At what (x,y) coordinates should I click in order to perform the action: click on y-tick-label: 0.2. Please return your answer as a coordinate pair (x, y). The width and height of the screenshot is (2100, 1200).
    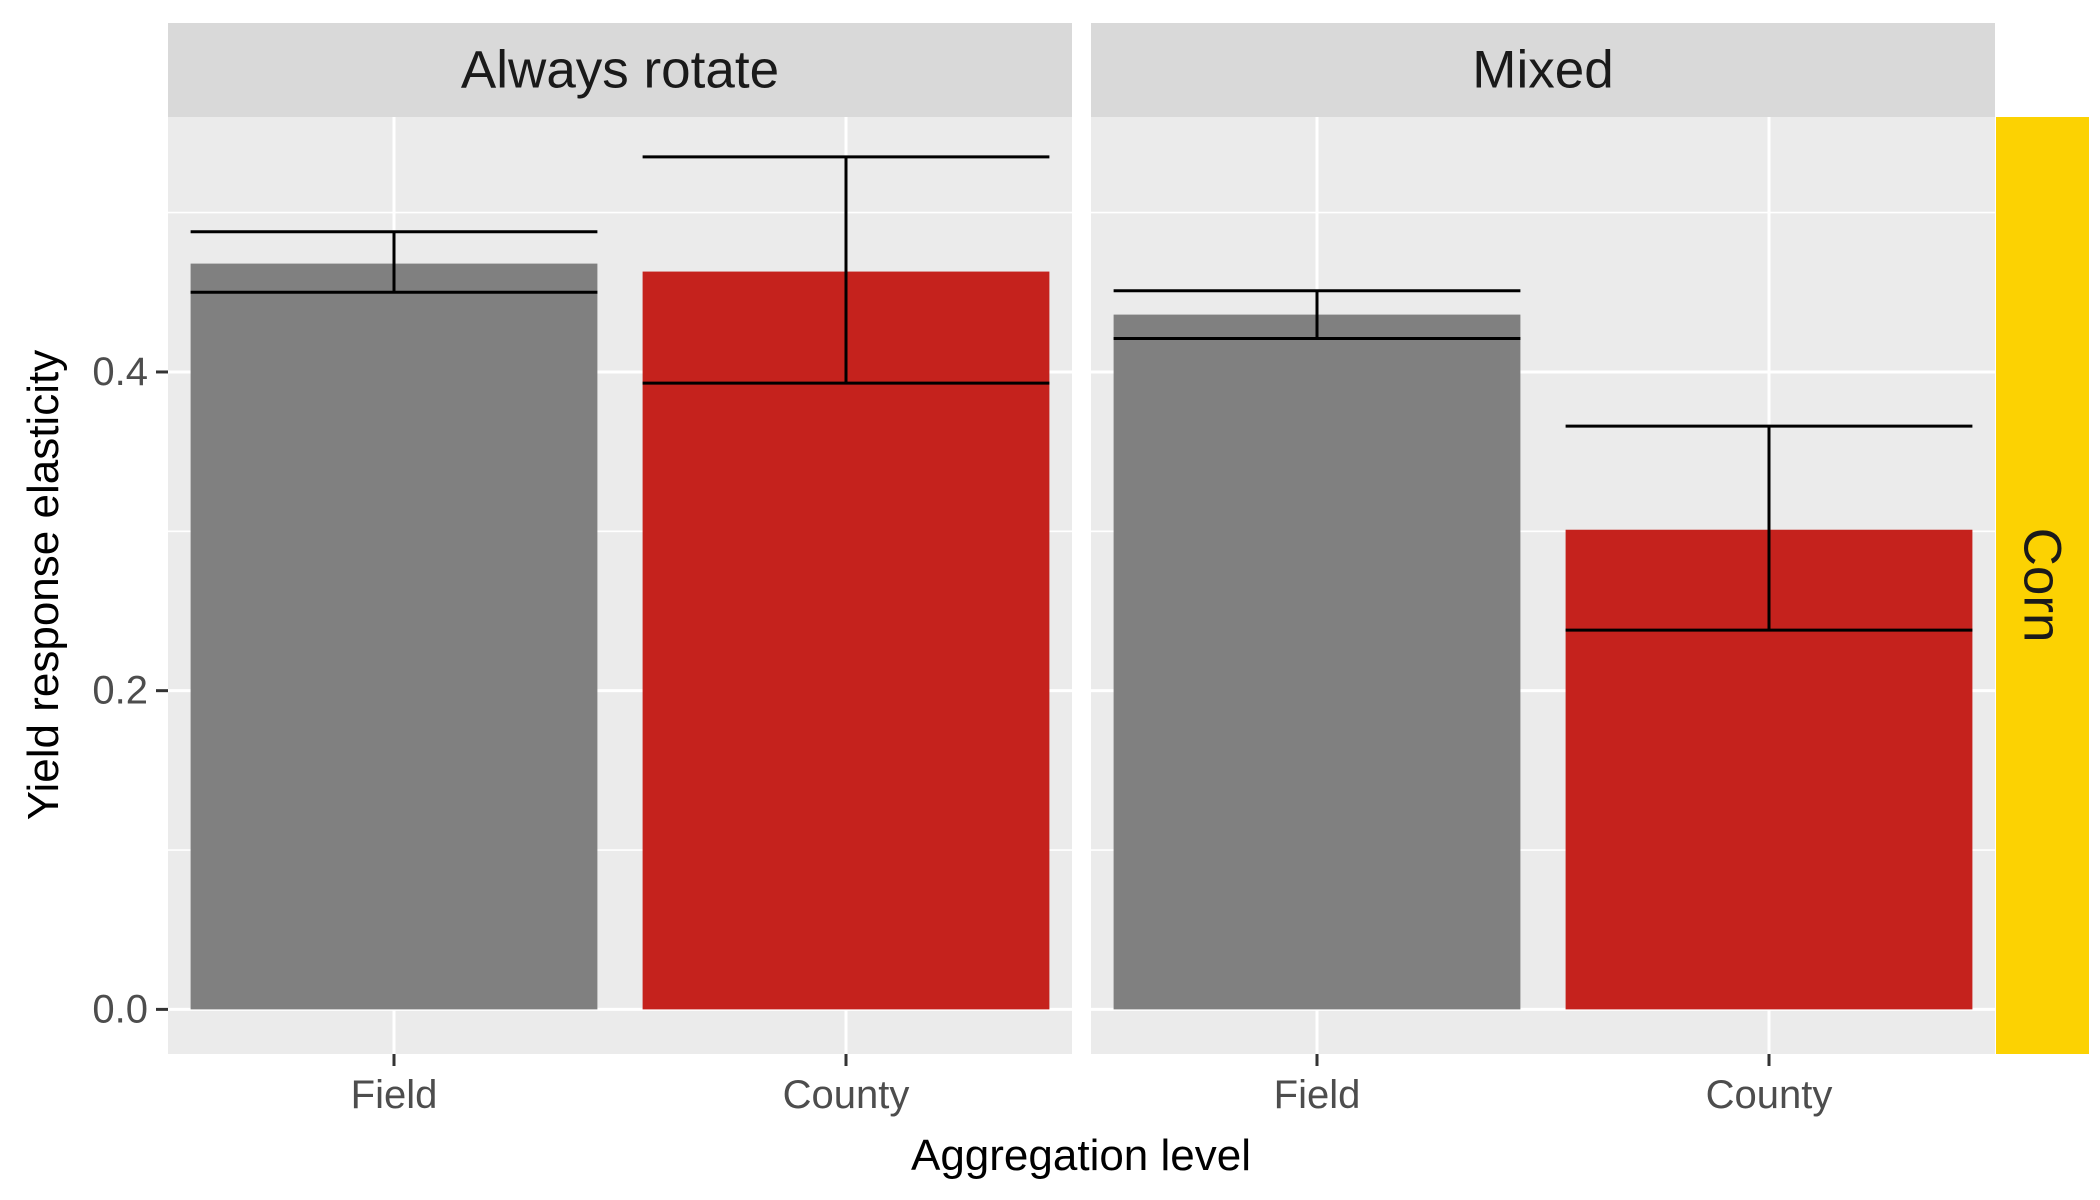
    Looking at the image, I should click on (120, 691).